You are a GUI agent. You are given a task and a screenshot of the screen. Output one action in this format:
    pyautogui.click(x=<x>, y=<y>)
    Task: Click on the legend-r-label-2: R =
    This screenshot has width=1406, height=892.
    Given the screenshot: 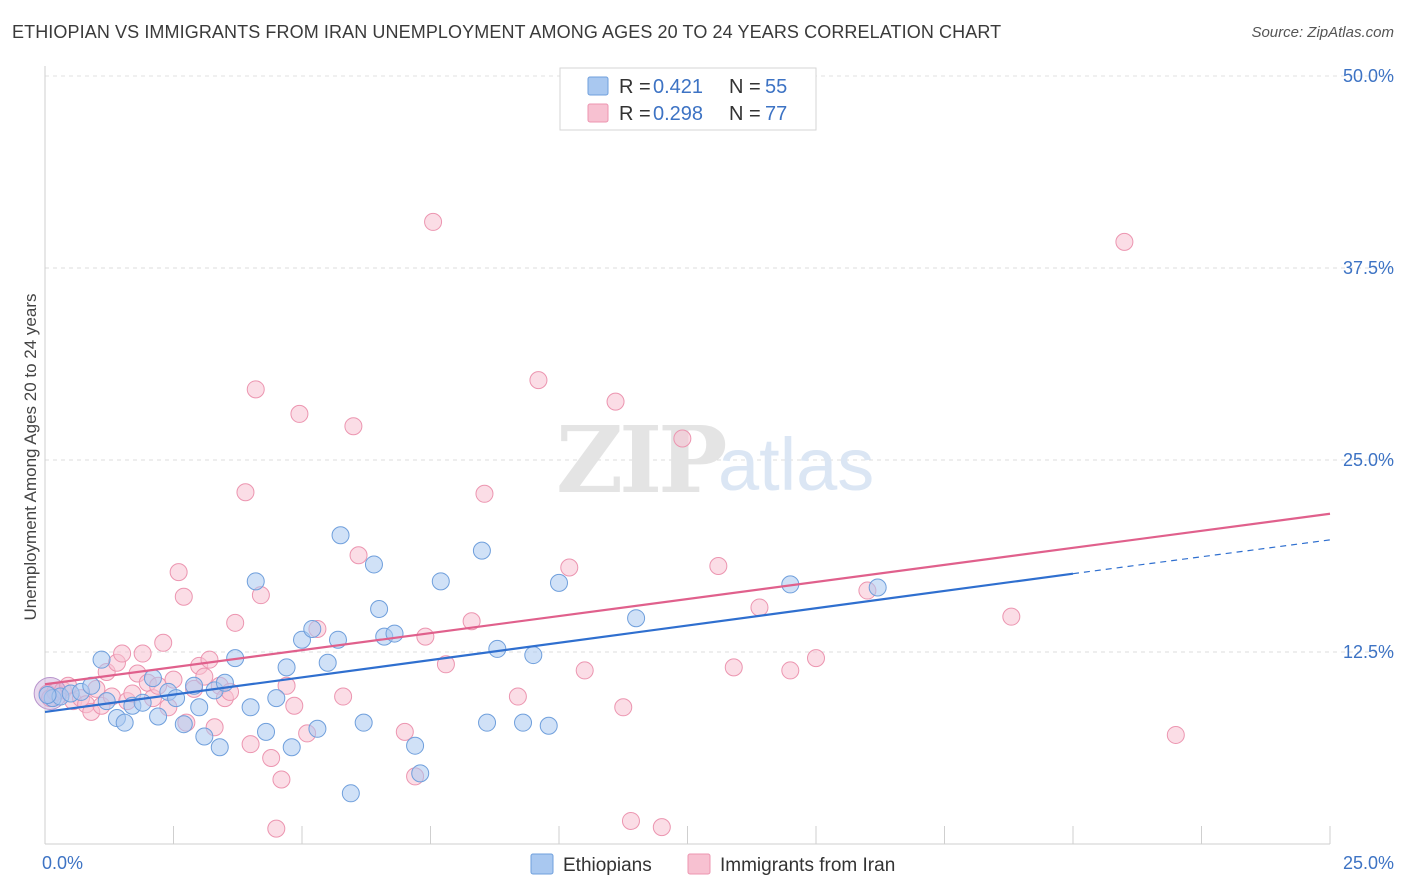 What is the action you would take?
    pyautogui.click(x=635, y=114)
    